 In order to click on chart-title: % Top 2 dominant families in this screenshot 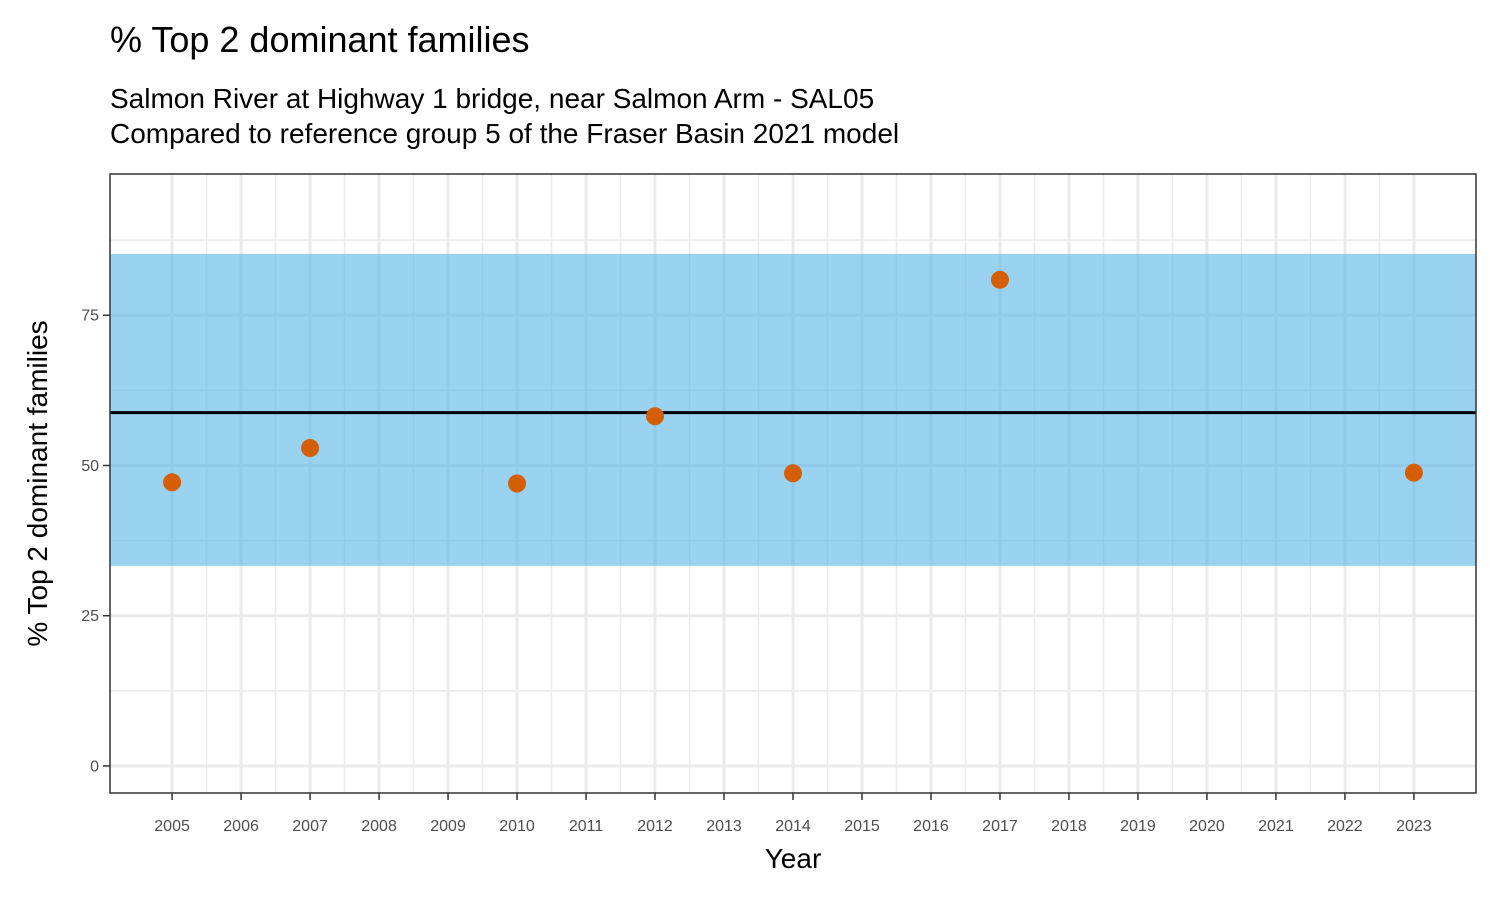, I will do `click(320, 39)`.